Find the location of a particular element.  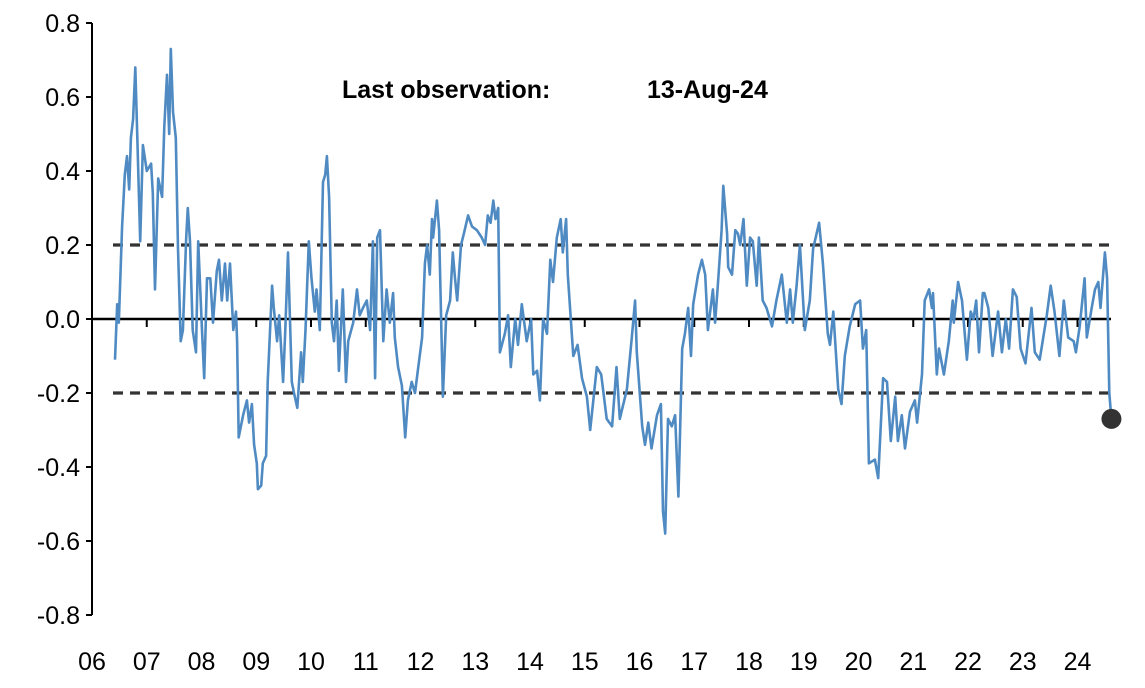

x-tick-label: 16 is located at coordinates (640, 662).